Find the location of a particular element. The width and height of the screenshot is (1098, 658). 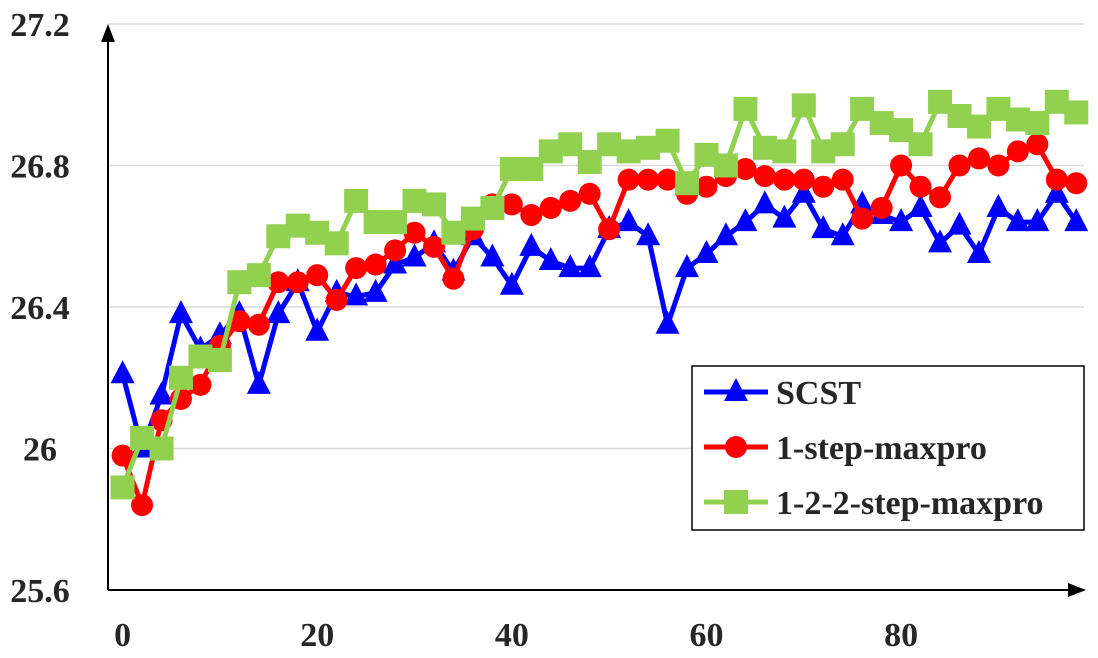

y-tick-labels: 25.6 26 26.4 26.8 27.2 is located at coordinates (40, 308).